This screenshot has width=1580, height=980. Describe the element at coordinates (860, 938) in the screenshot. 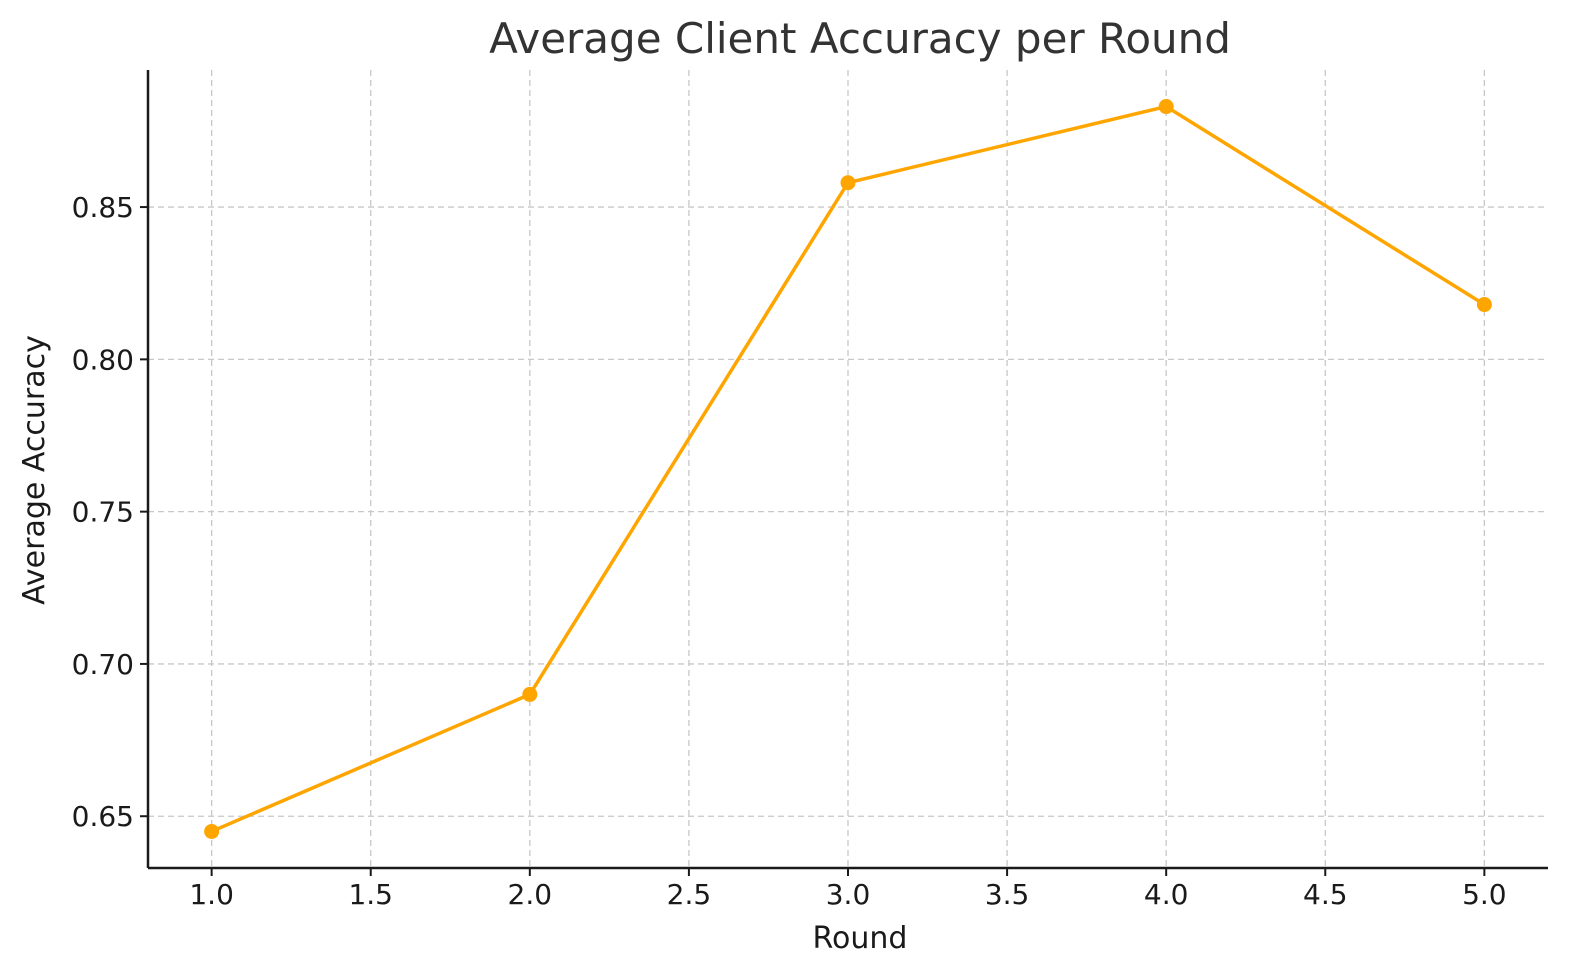

I see `x-axis-label: Round` at that location.